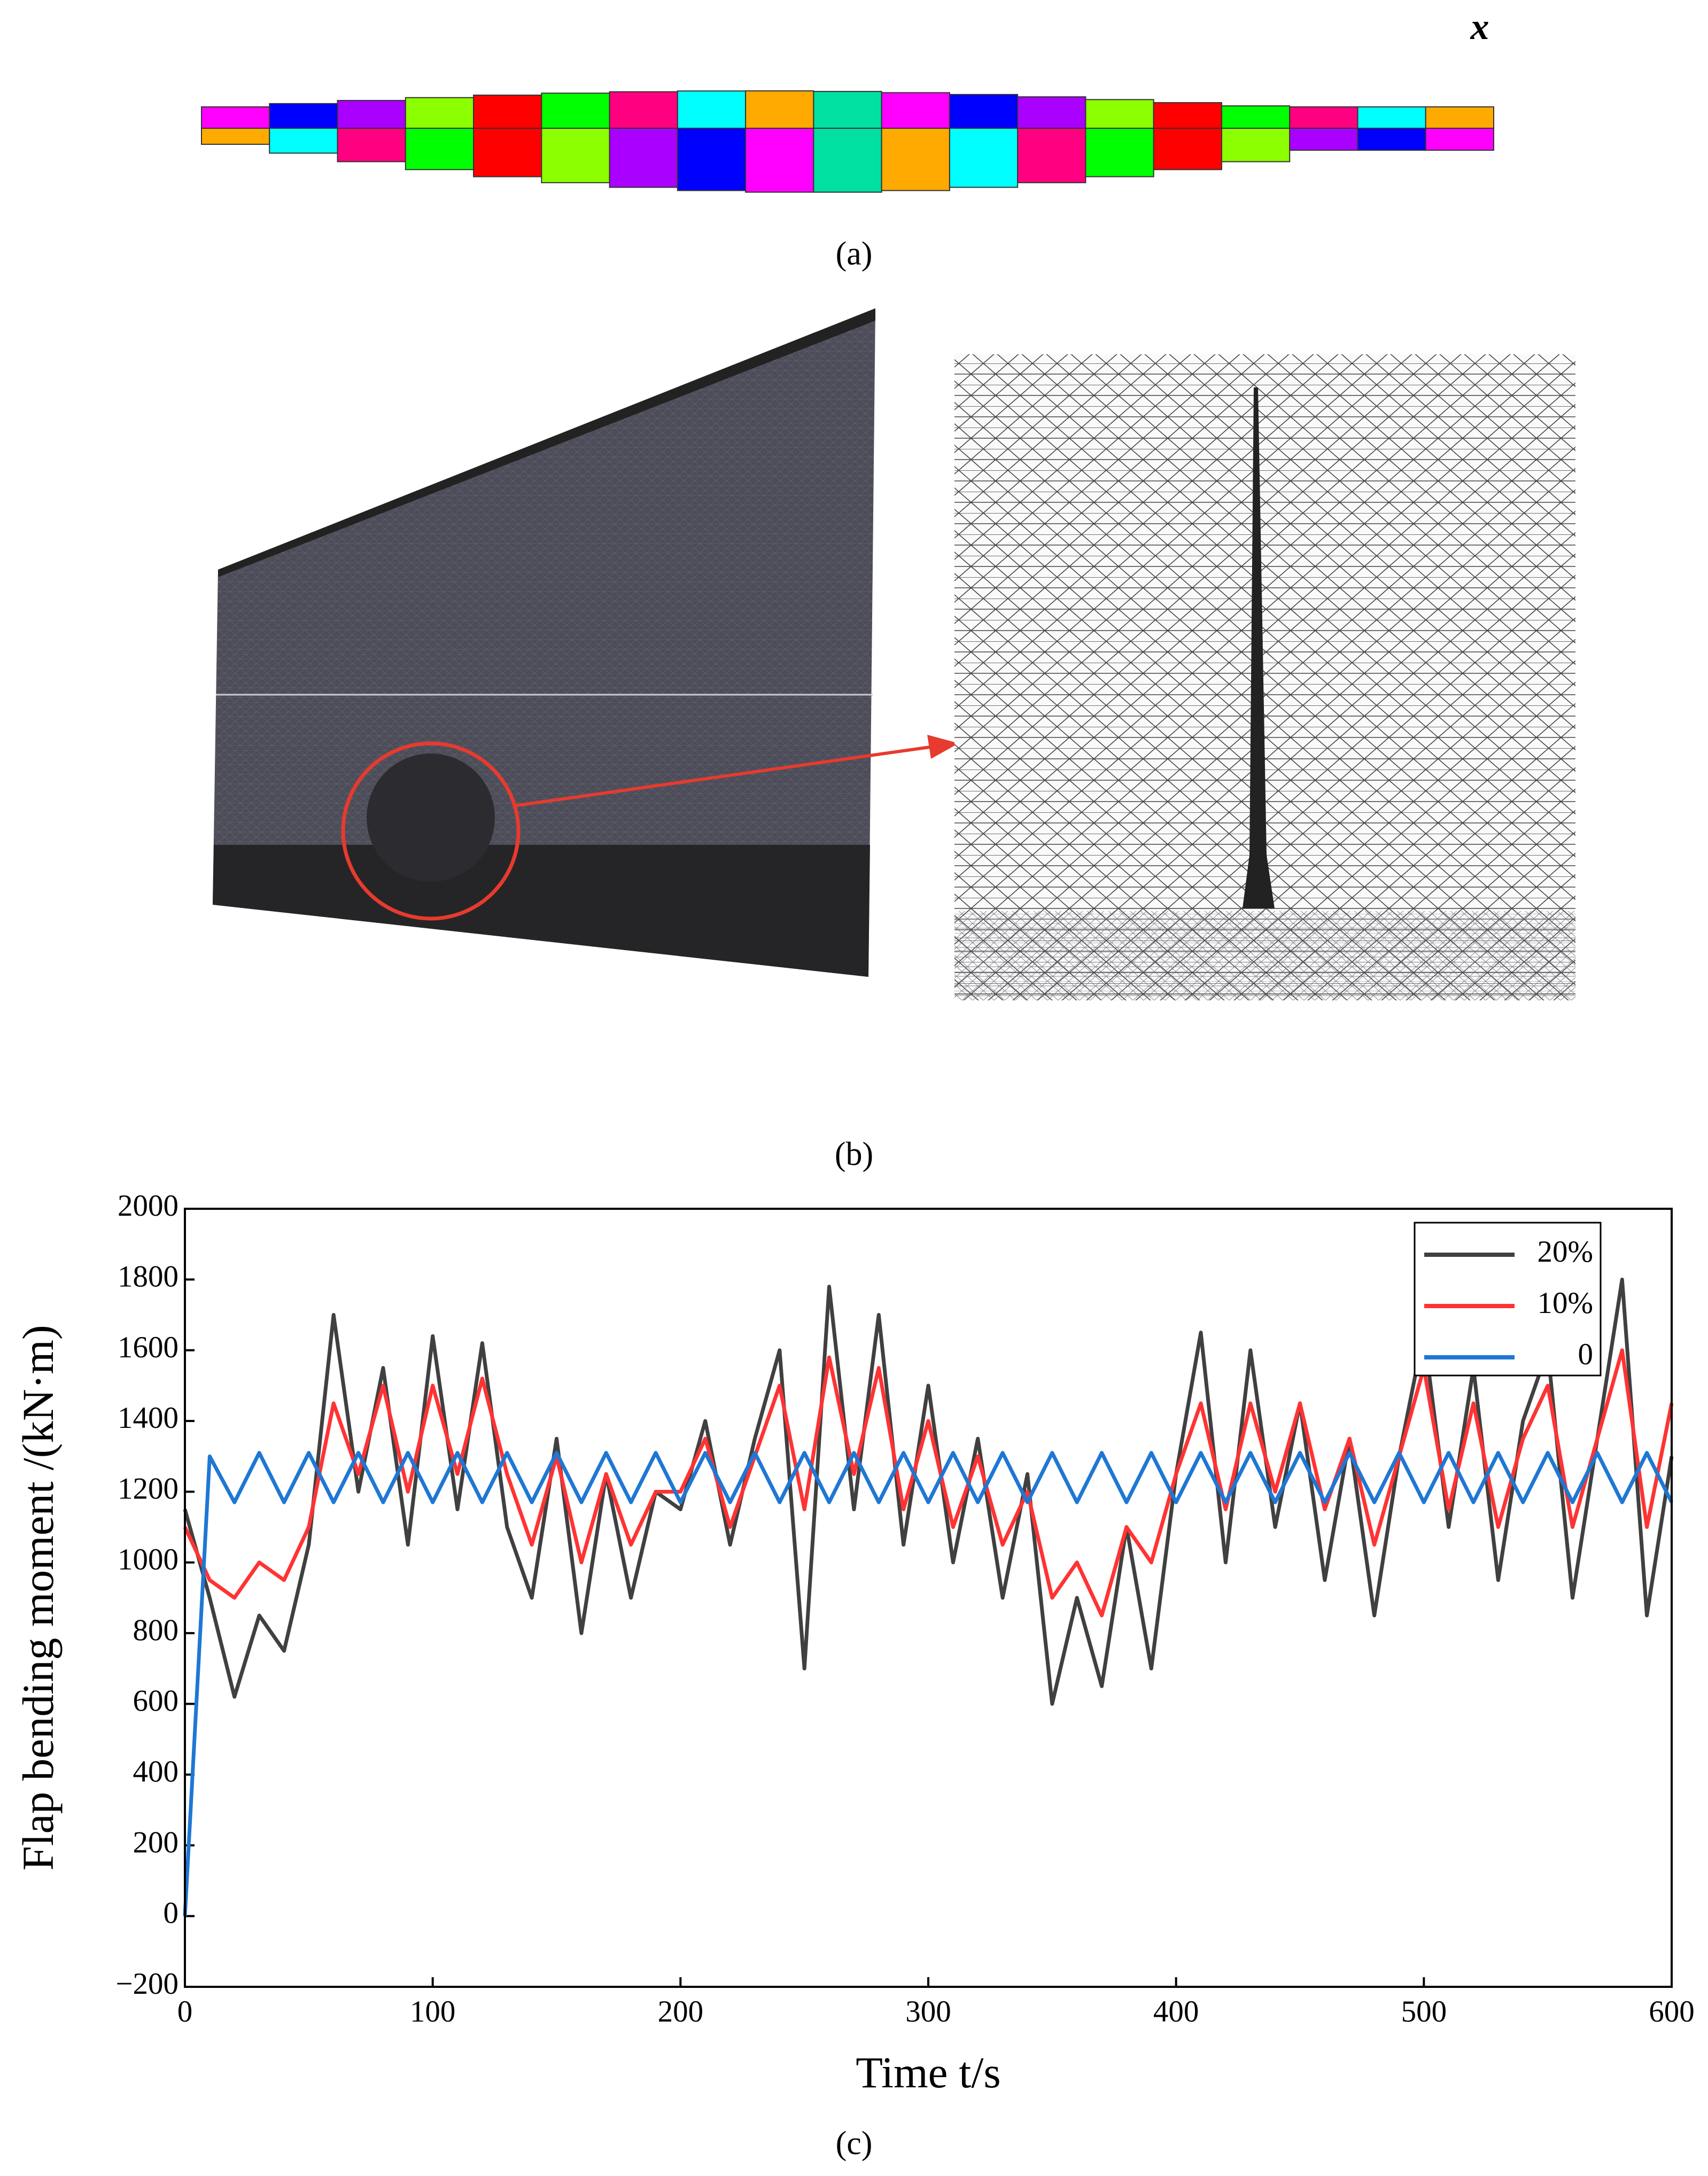  I want to click on x-tick-label: 300, so click(928, 2012).